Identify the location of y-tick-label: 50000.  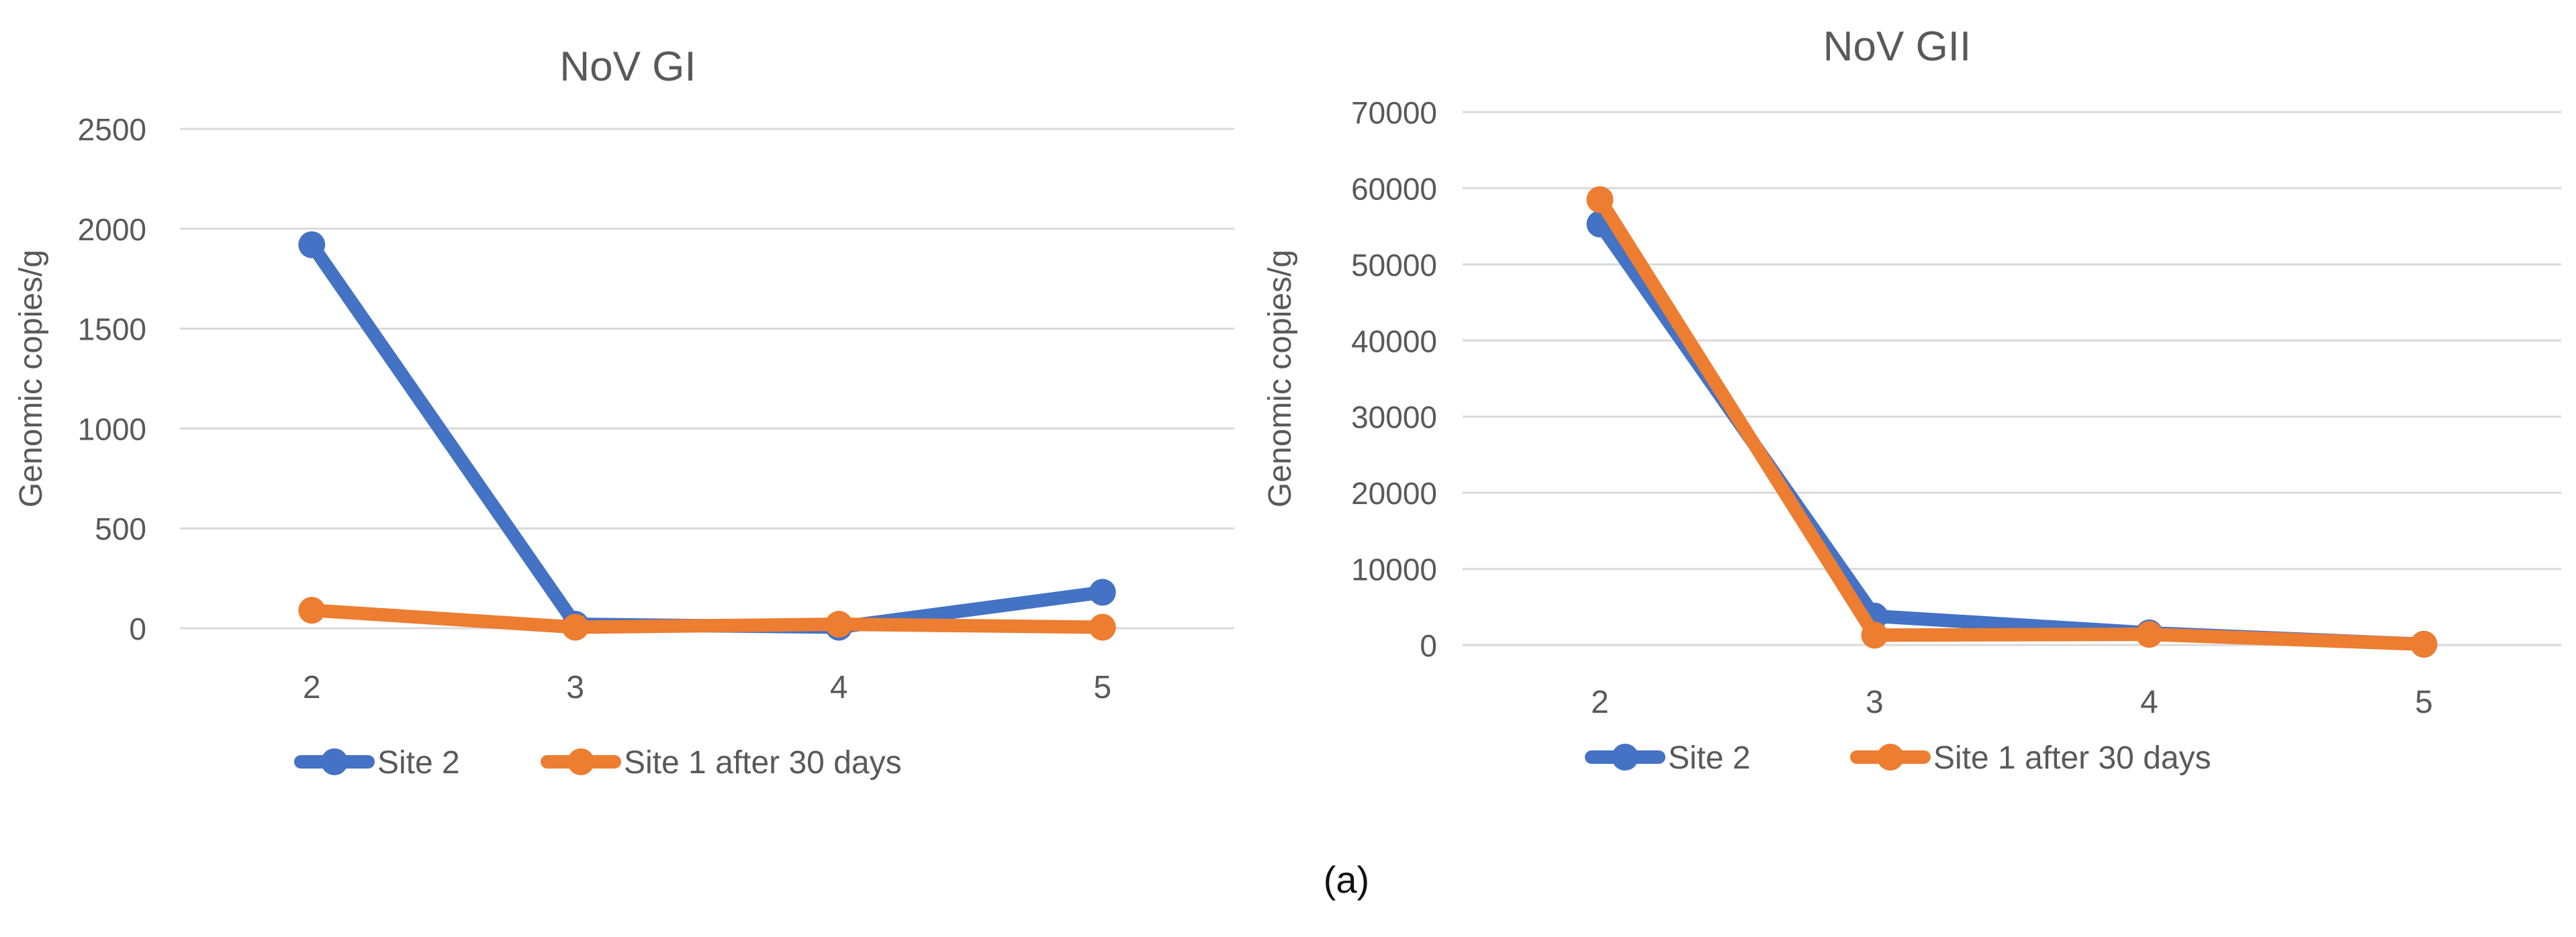
(1394, 266).